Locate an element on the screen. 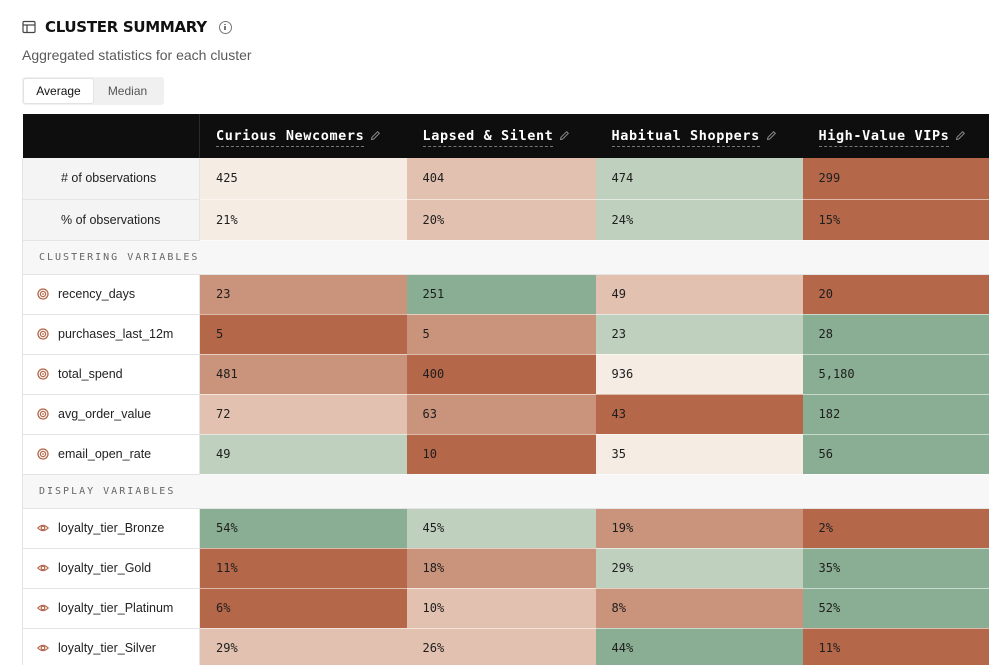  column-header: Curious Newcomers is located at coordinates (303, 136).